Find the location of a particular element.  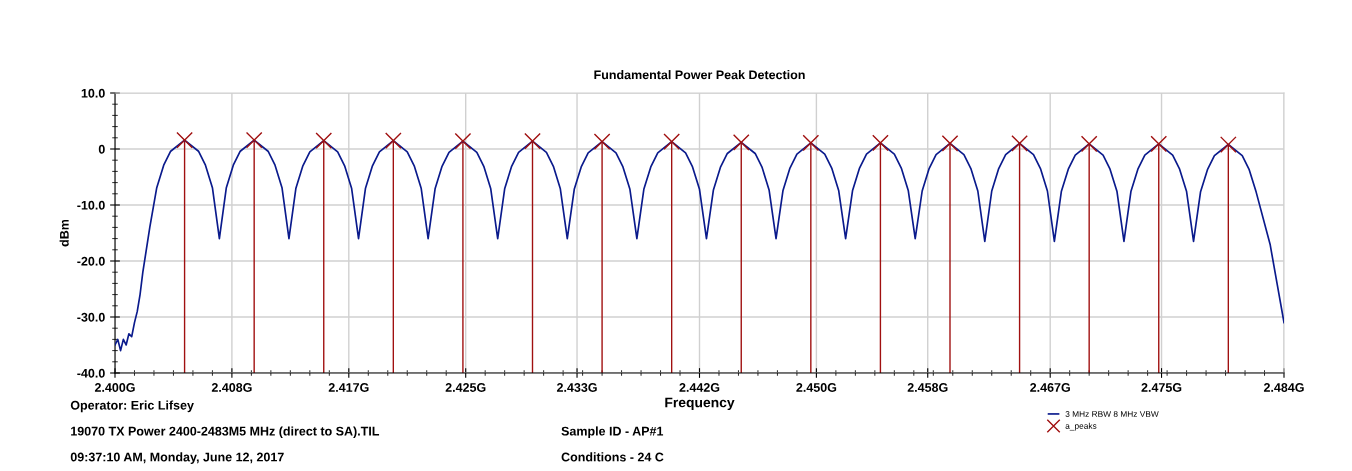

x-tick-label: 2.458G is located at coordinates (927, 387).